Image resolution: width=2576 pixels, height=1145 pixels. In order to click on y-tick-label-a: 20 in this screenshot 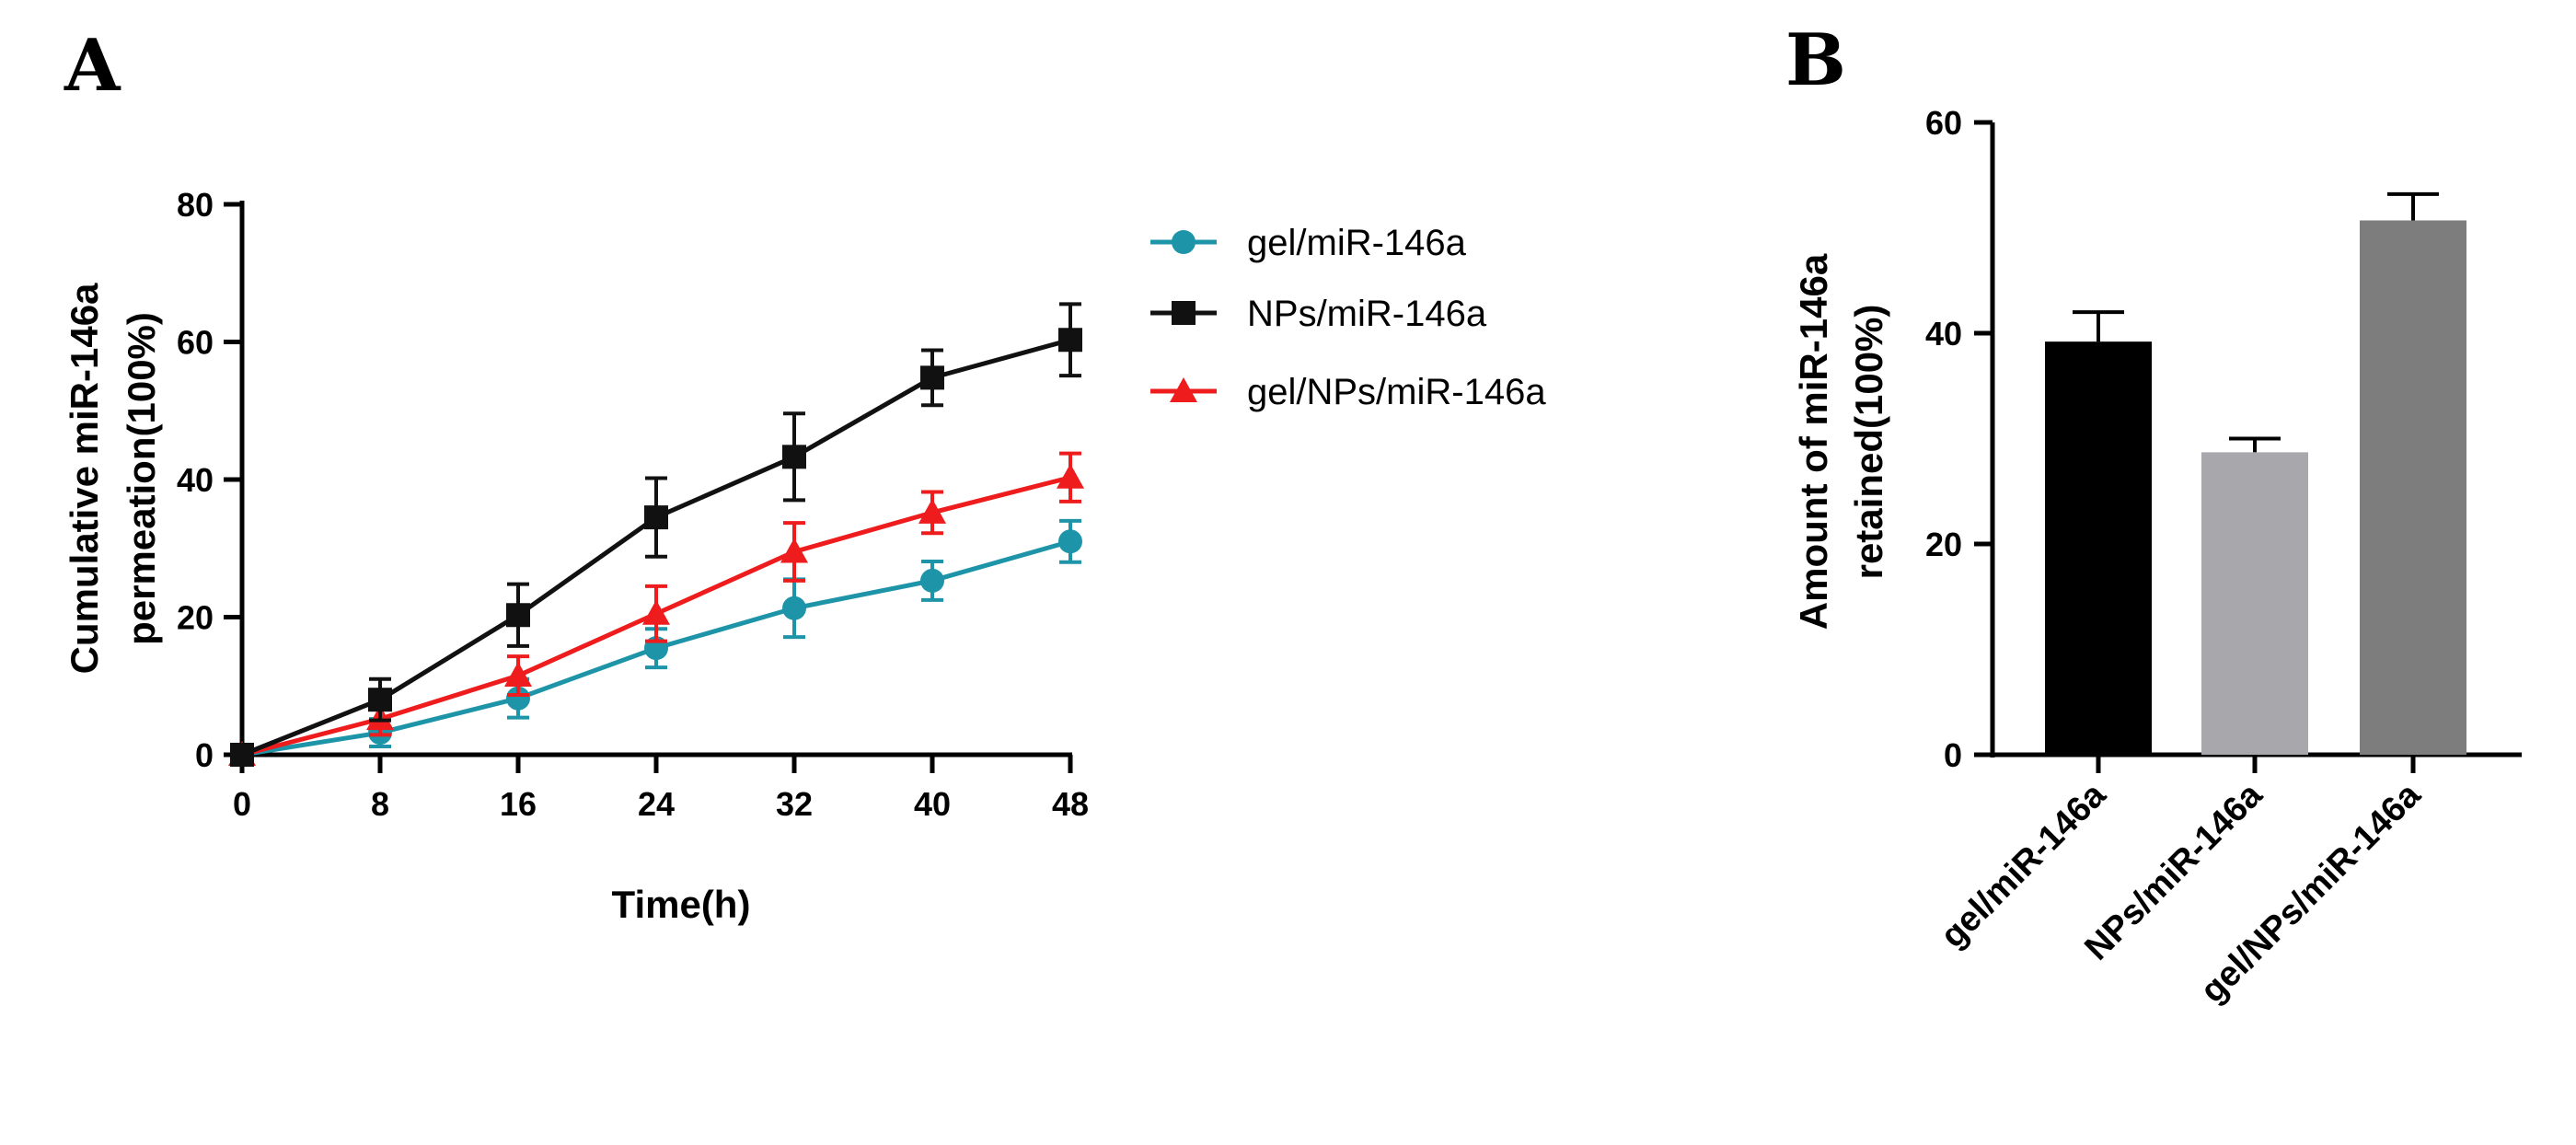, I will do `click(196, 618)`.